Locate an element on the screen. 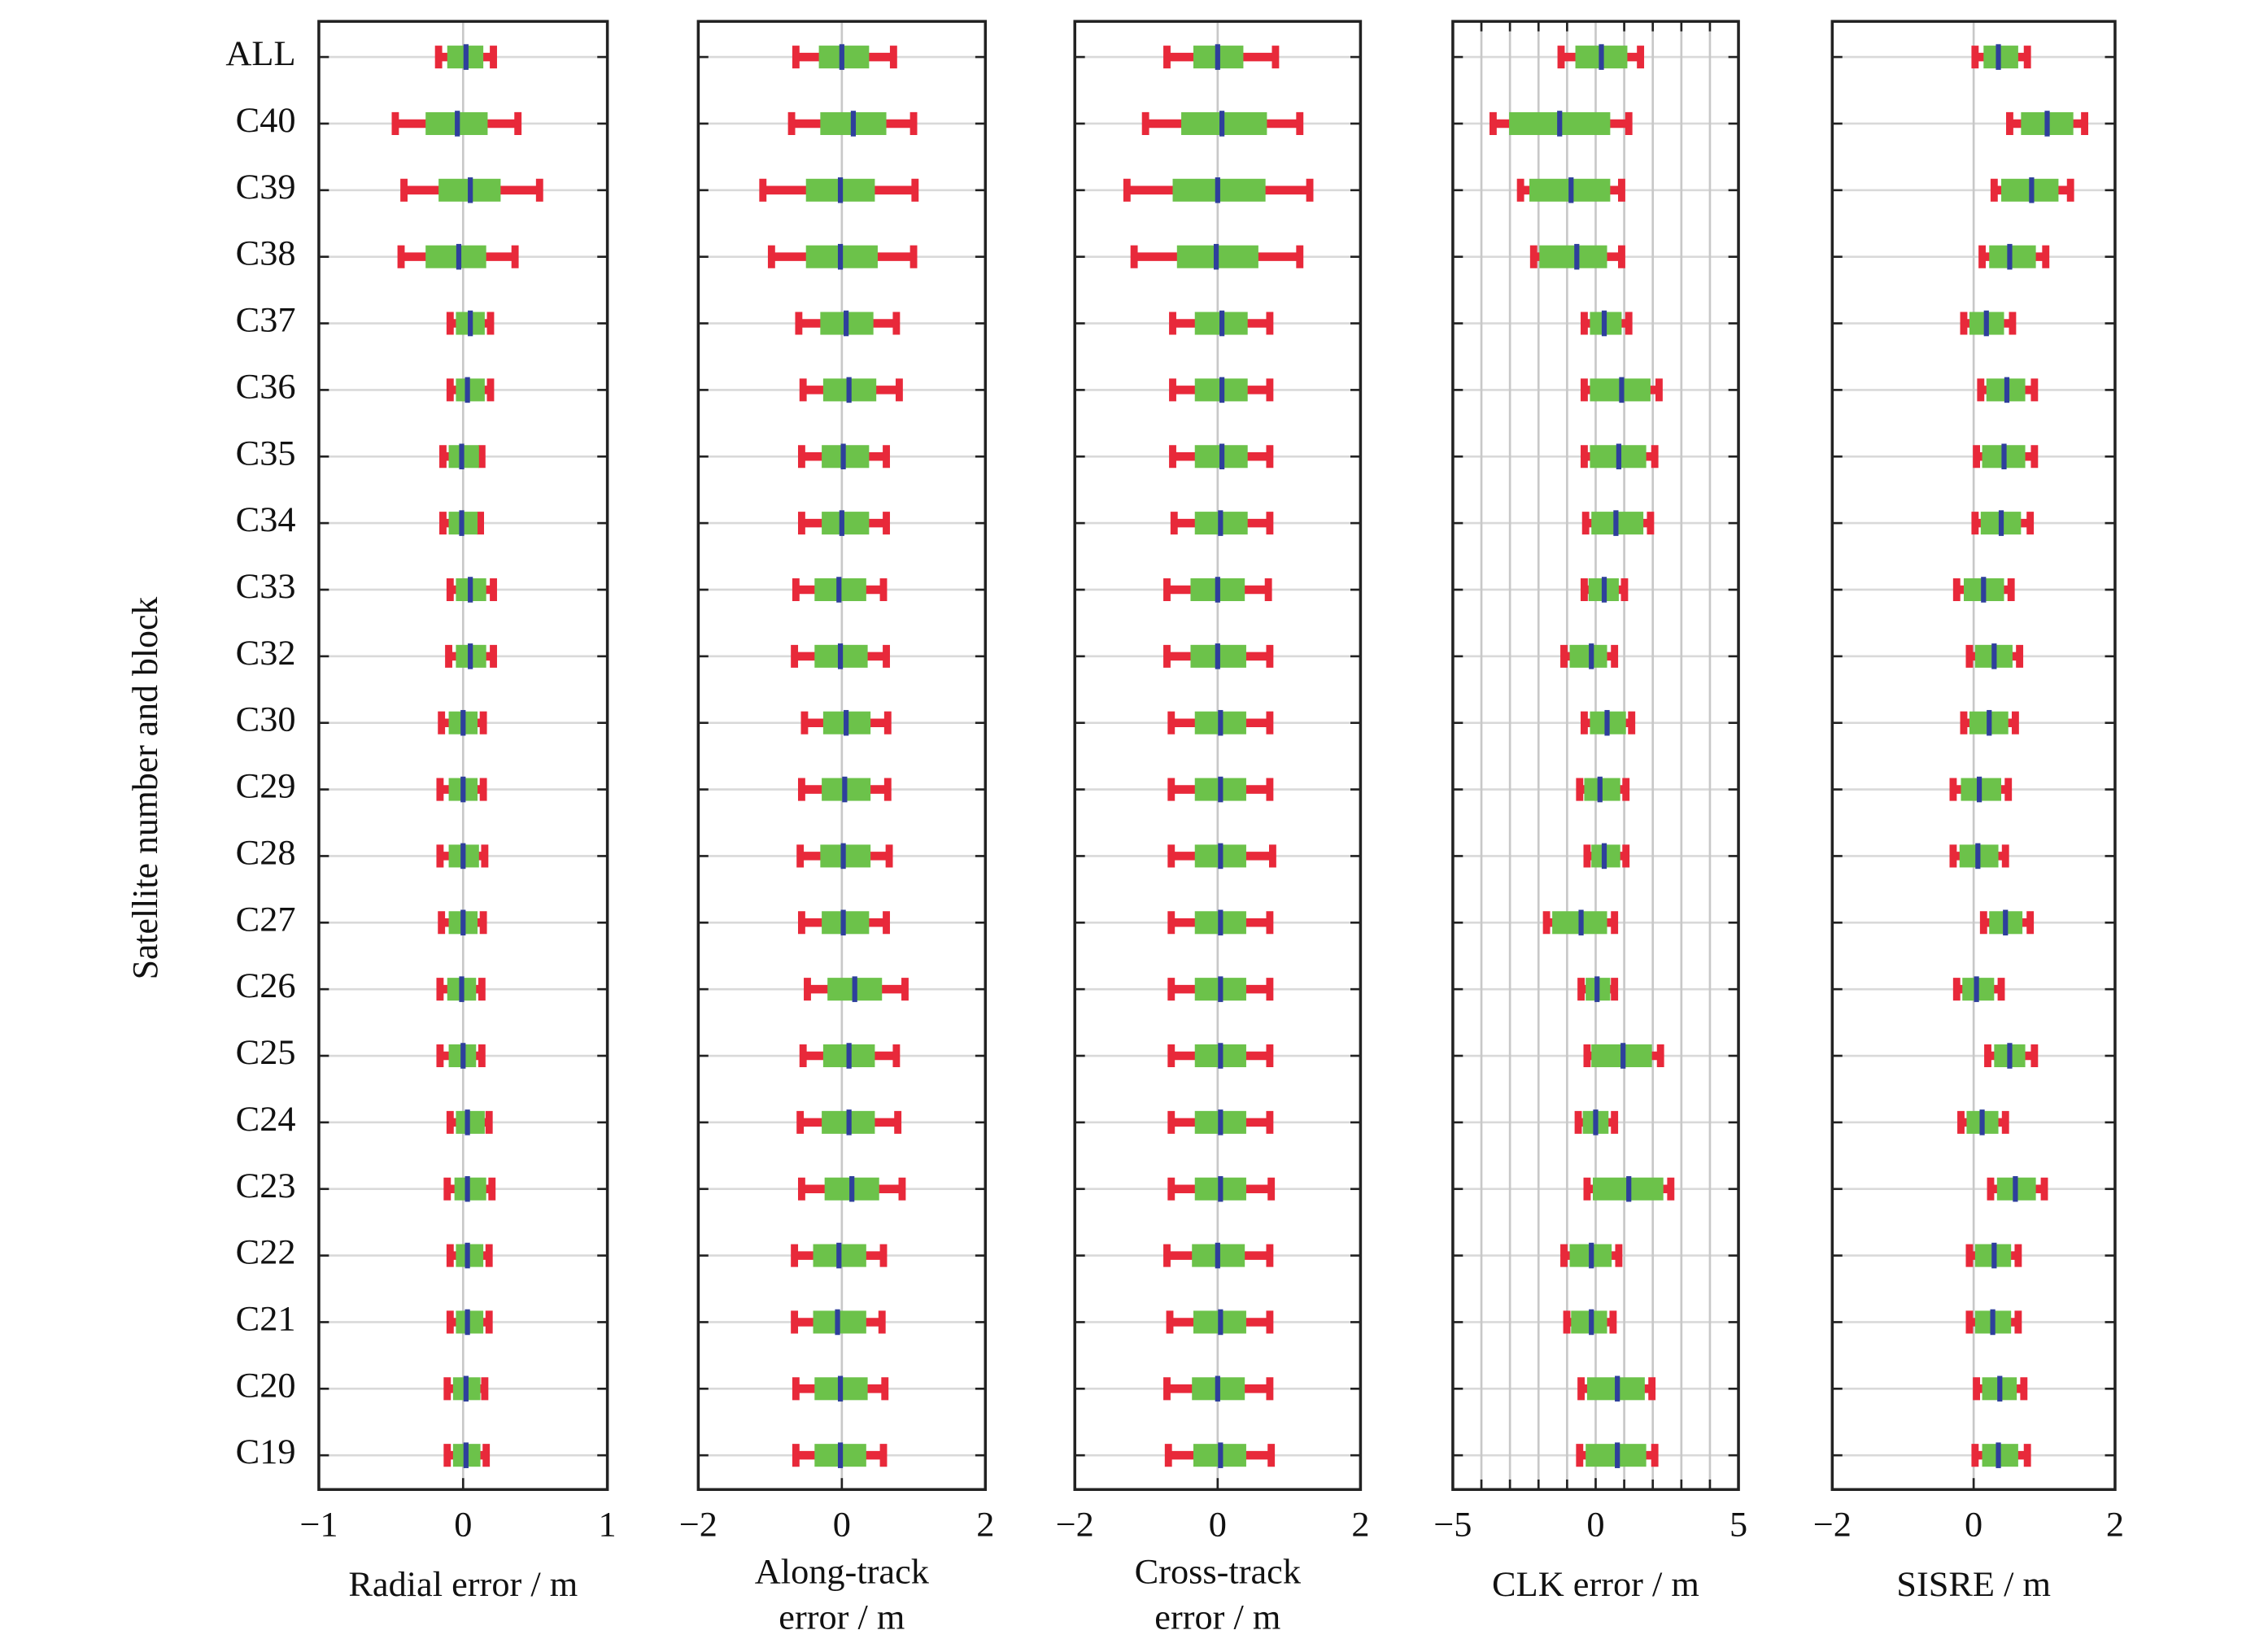 Image resolution: width=2242 pixels, height=1652 pixels. y-tick-label: C32 is located at coordinates (266, 653).